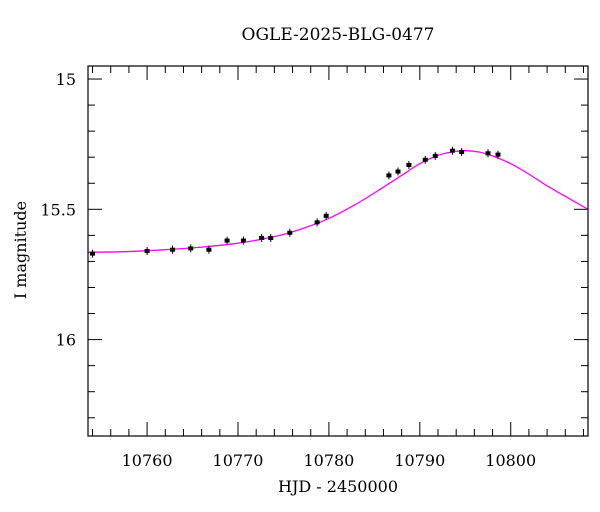 Image resolution: width=600 pixels, height=512 pixels. Describe the element at coordinates (419, 460) in the screenshot. I see `x-tick-label: 10790` at that location.